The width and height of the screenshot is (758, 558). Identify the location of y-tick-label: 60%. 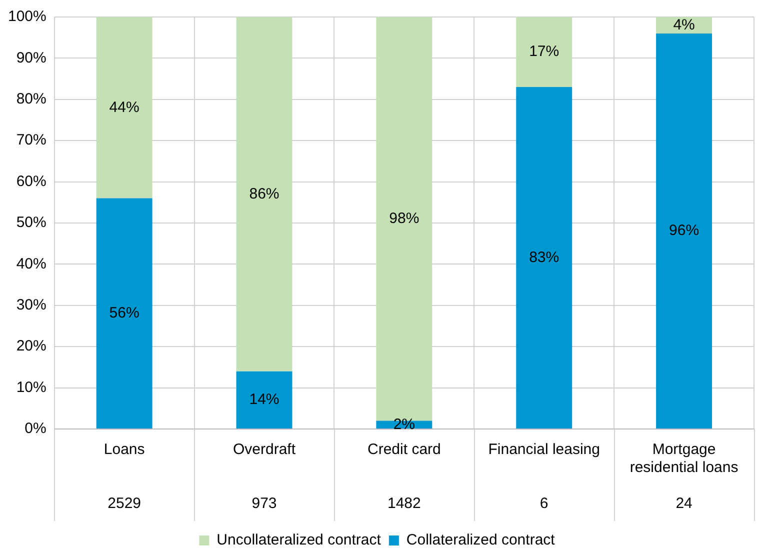
(31, 181).